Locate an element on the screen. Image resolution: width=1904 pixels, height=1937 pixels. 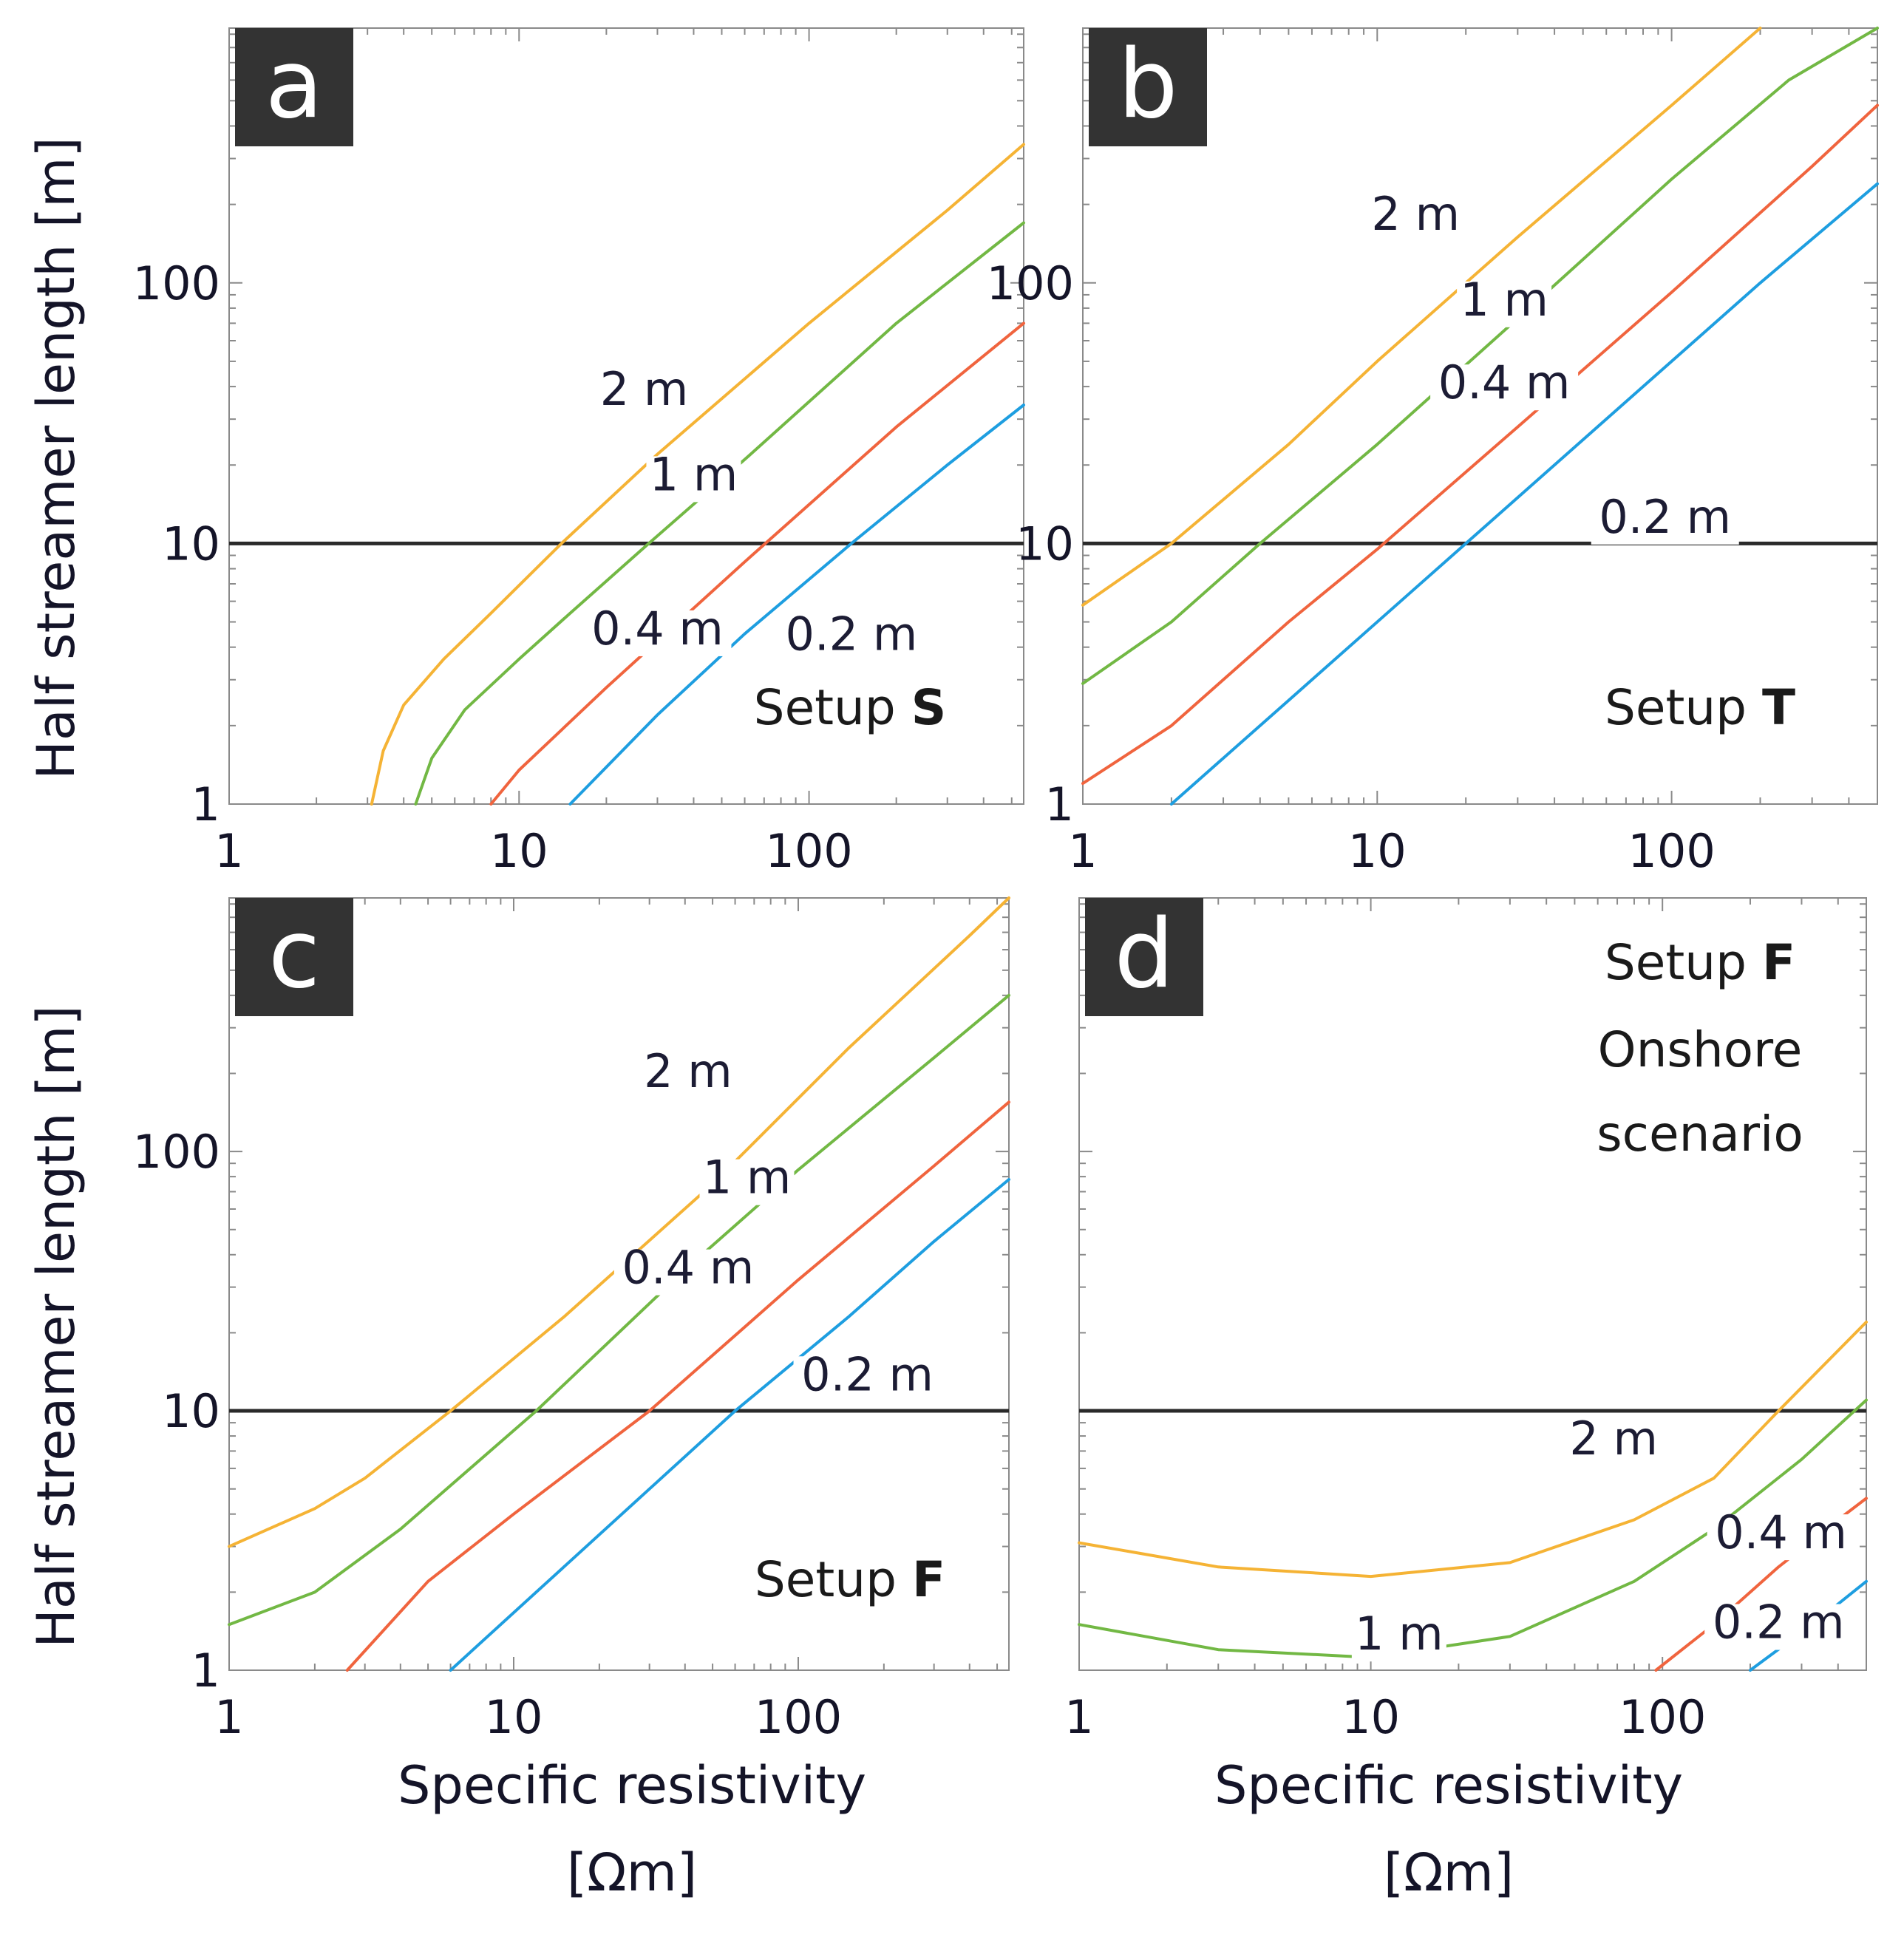
curve-label-d-1m: 1 m is located at coordinates (1399, 1634).